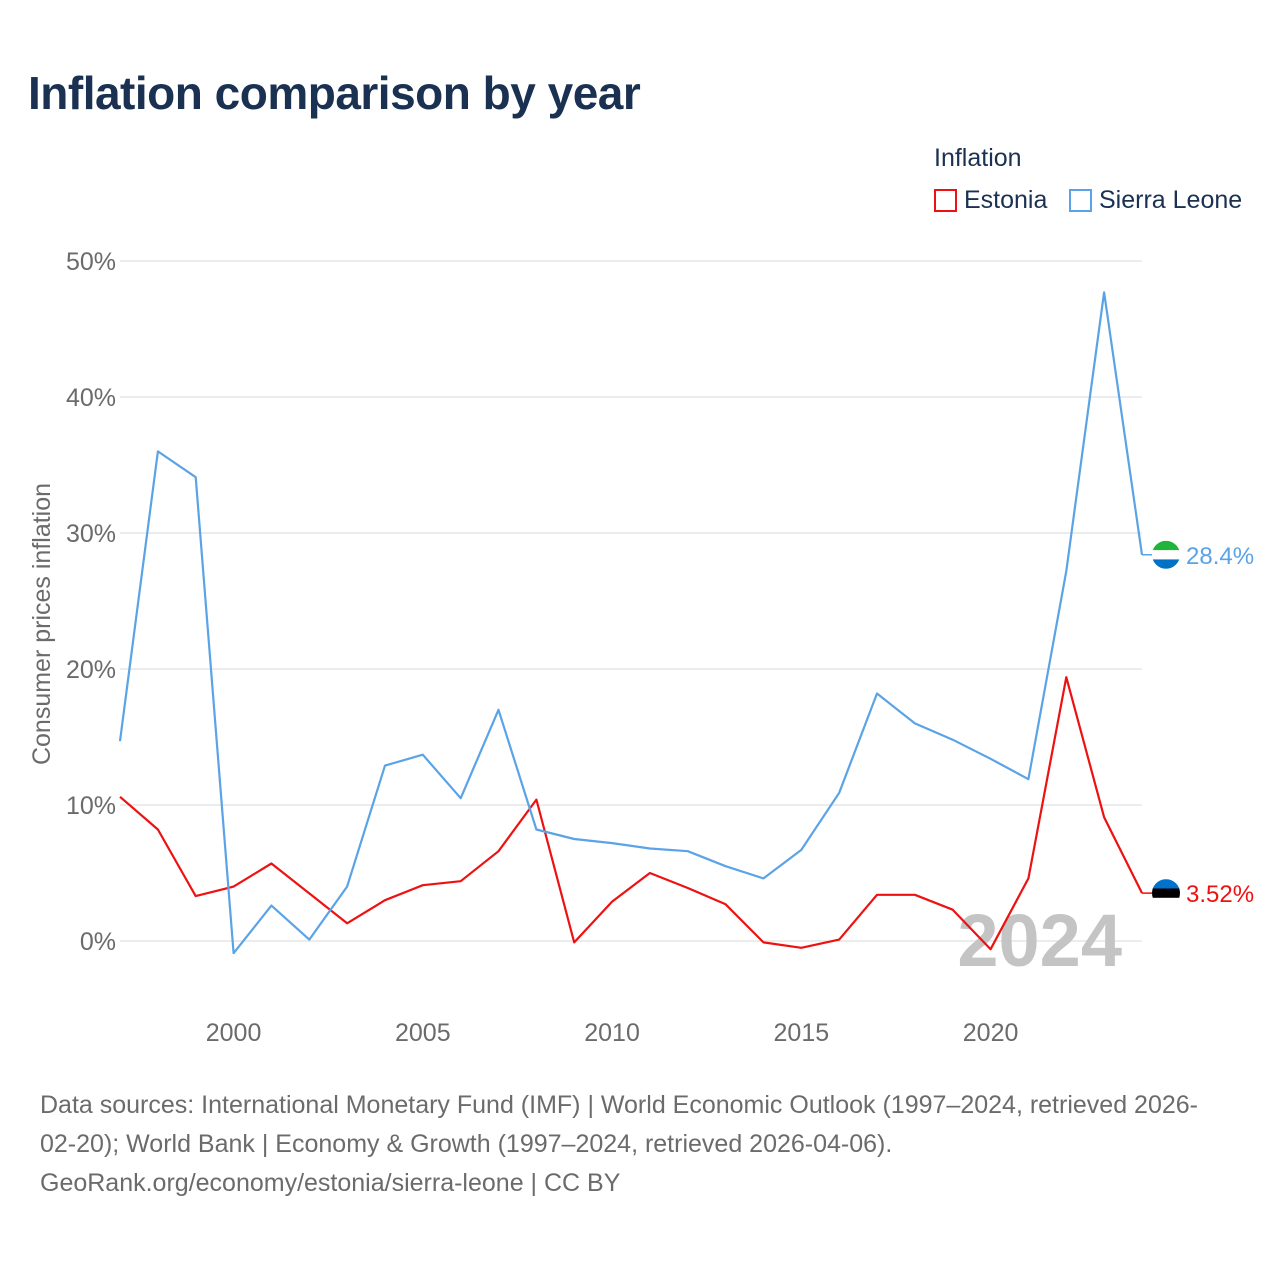  I want to click on legend-item-sierra-leone: Sierra Leone, so click(1155, 200).